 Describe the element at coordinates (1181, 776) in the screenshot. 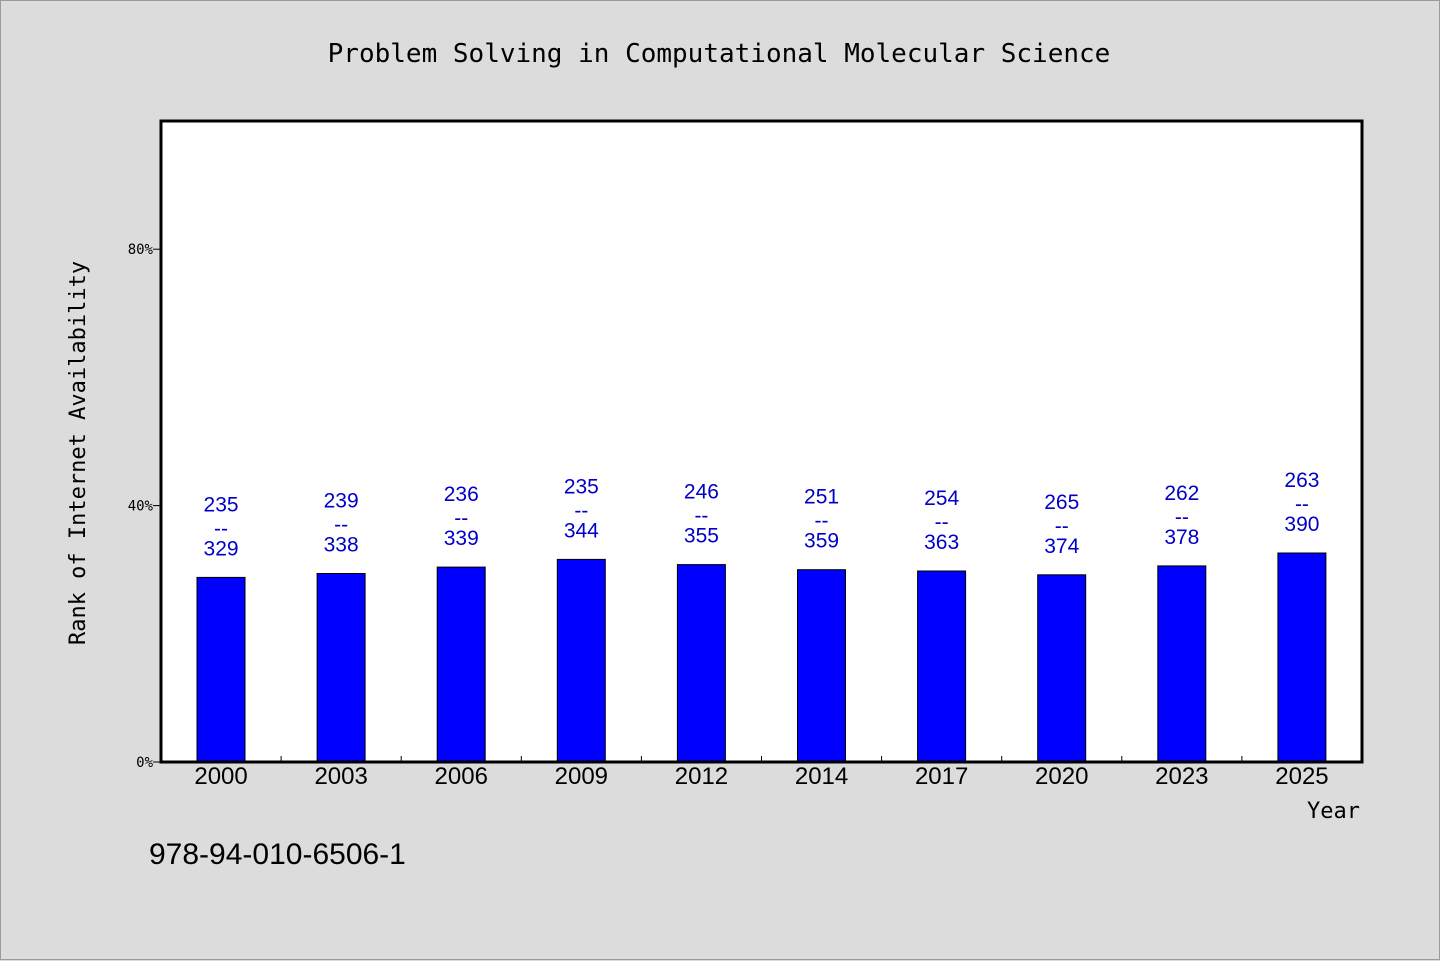

I see `x-tick-label-2023: 2023` at that location.